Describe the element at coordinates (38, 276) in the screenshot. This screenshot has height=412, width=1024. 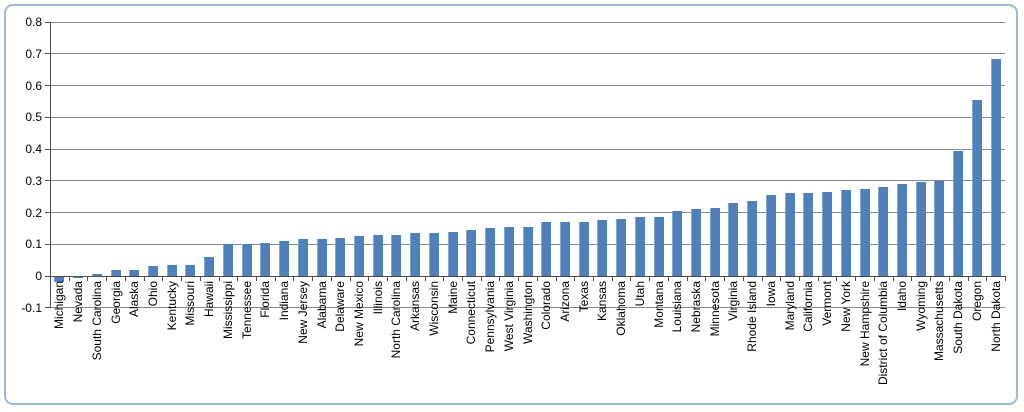
I see `y-axis-label: 0` at that location.